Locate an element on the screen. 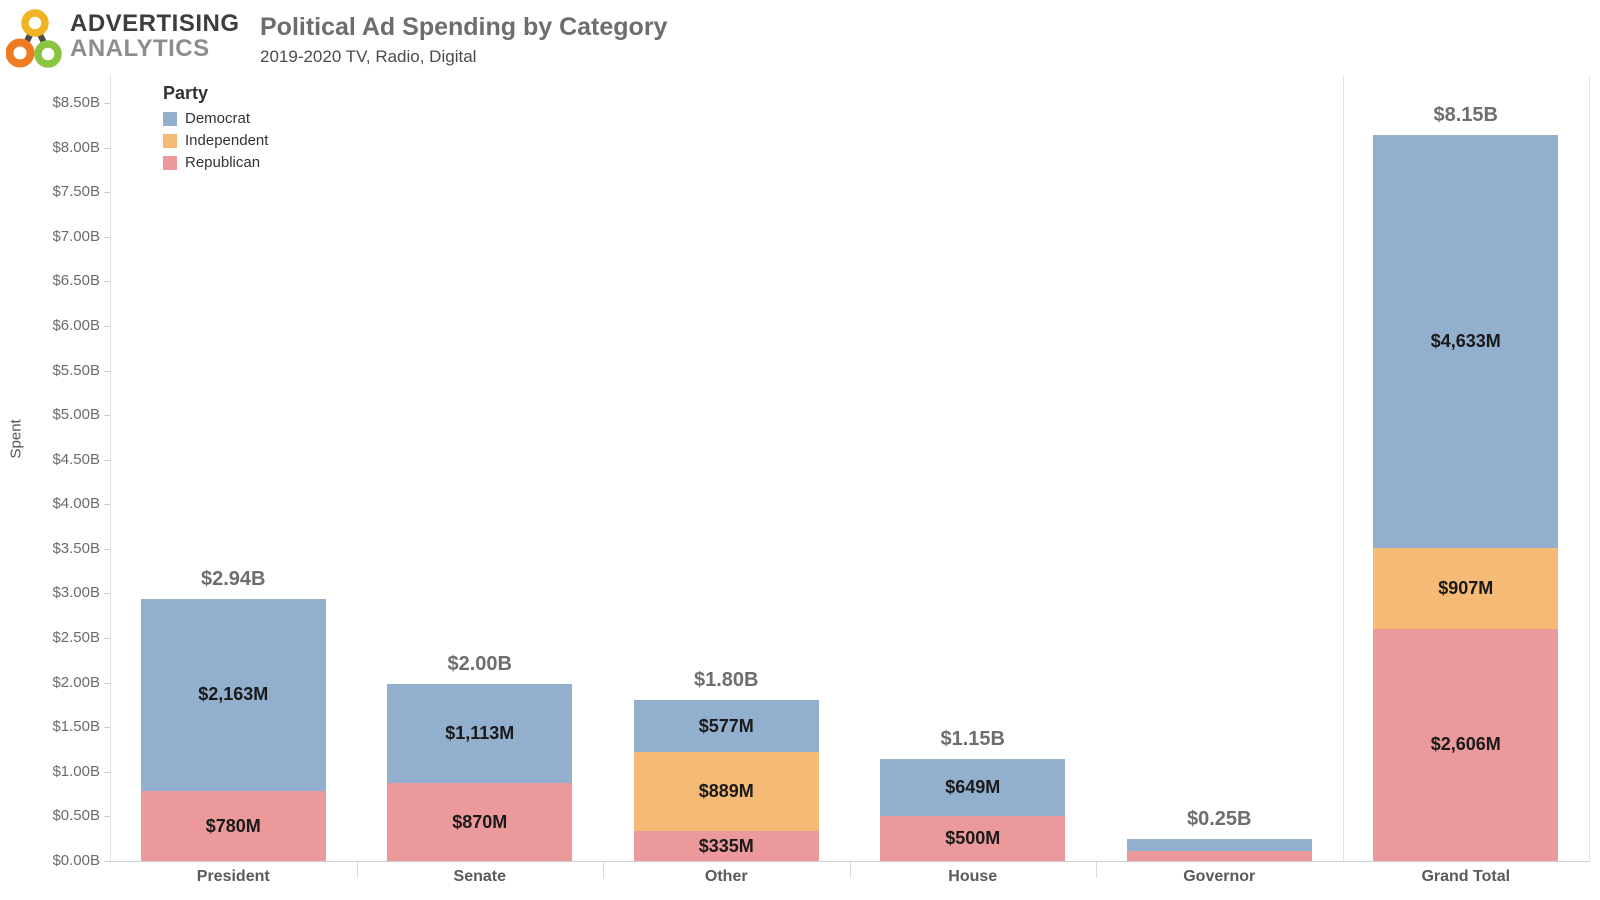 This screenshot has width=1600, height=900. category-label-grand-total: Grand Total is located at coordinates (1466, 876).